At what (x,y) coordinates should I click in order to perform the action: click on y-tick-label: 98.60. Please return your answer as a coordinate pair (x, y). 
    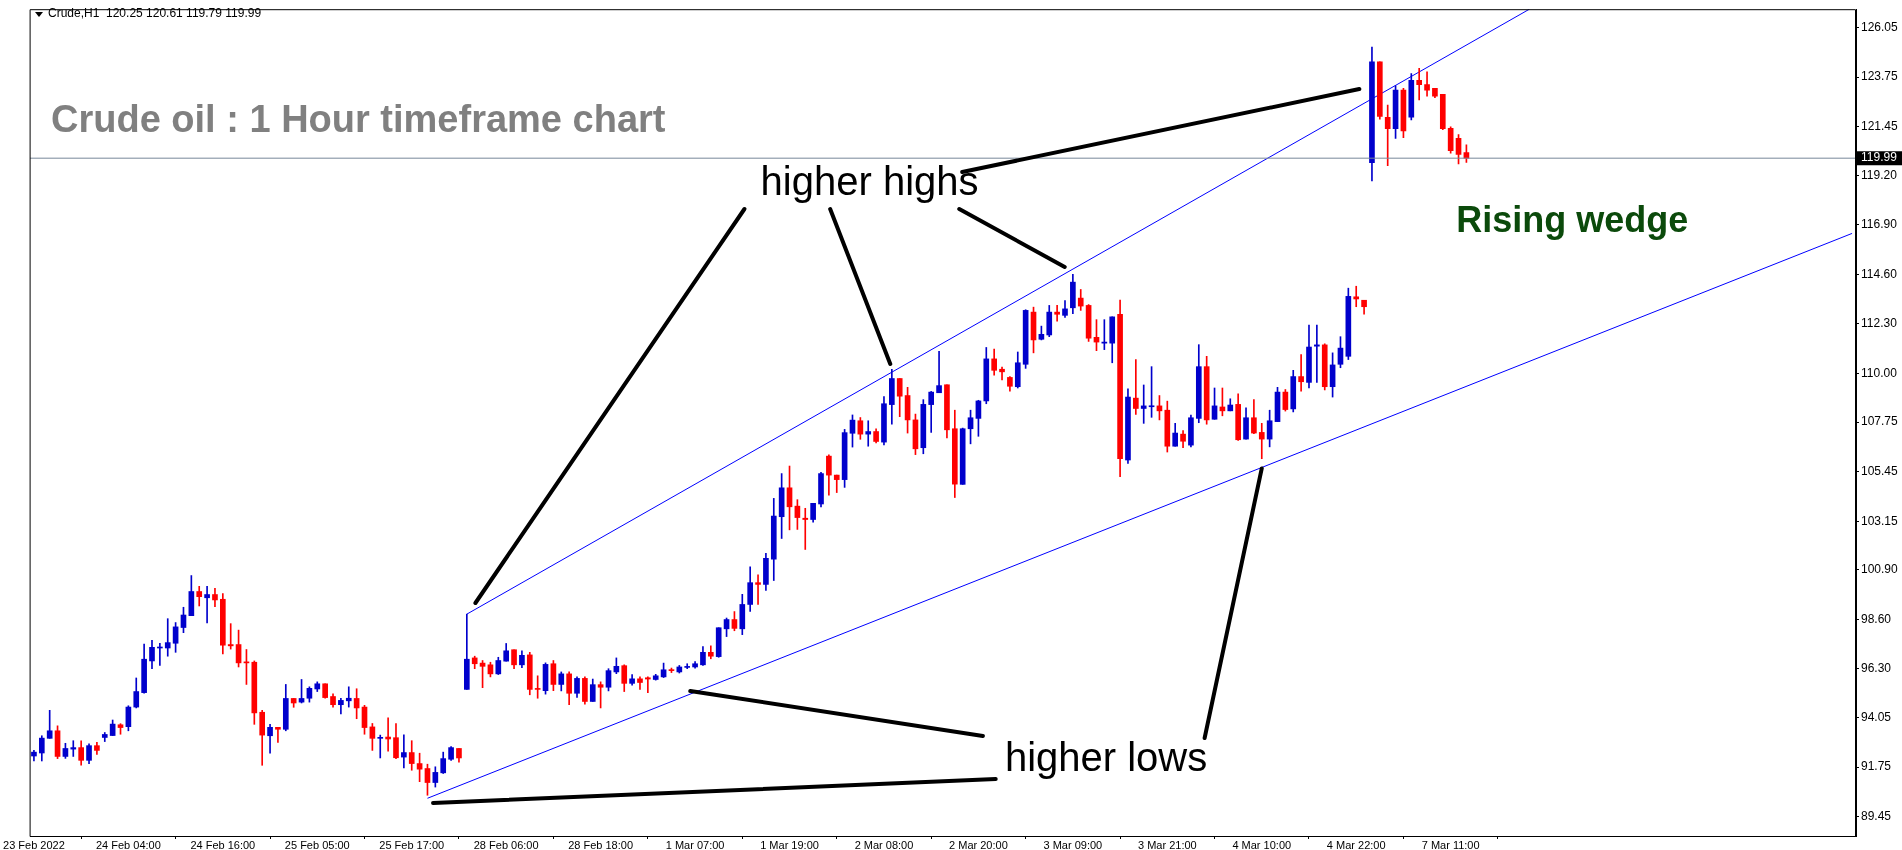
    Looking at the image, I should click on (1876, 618).